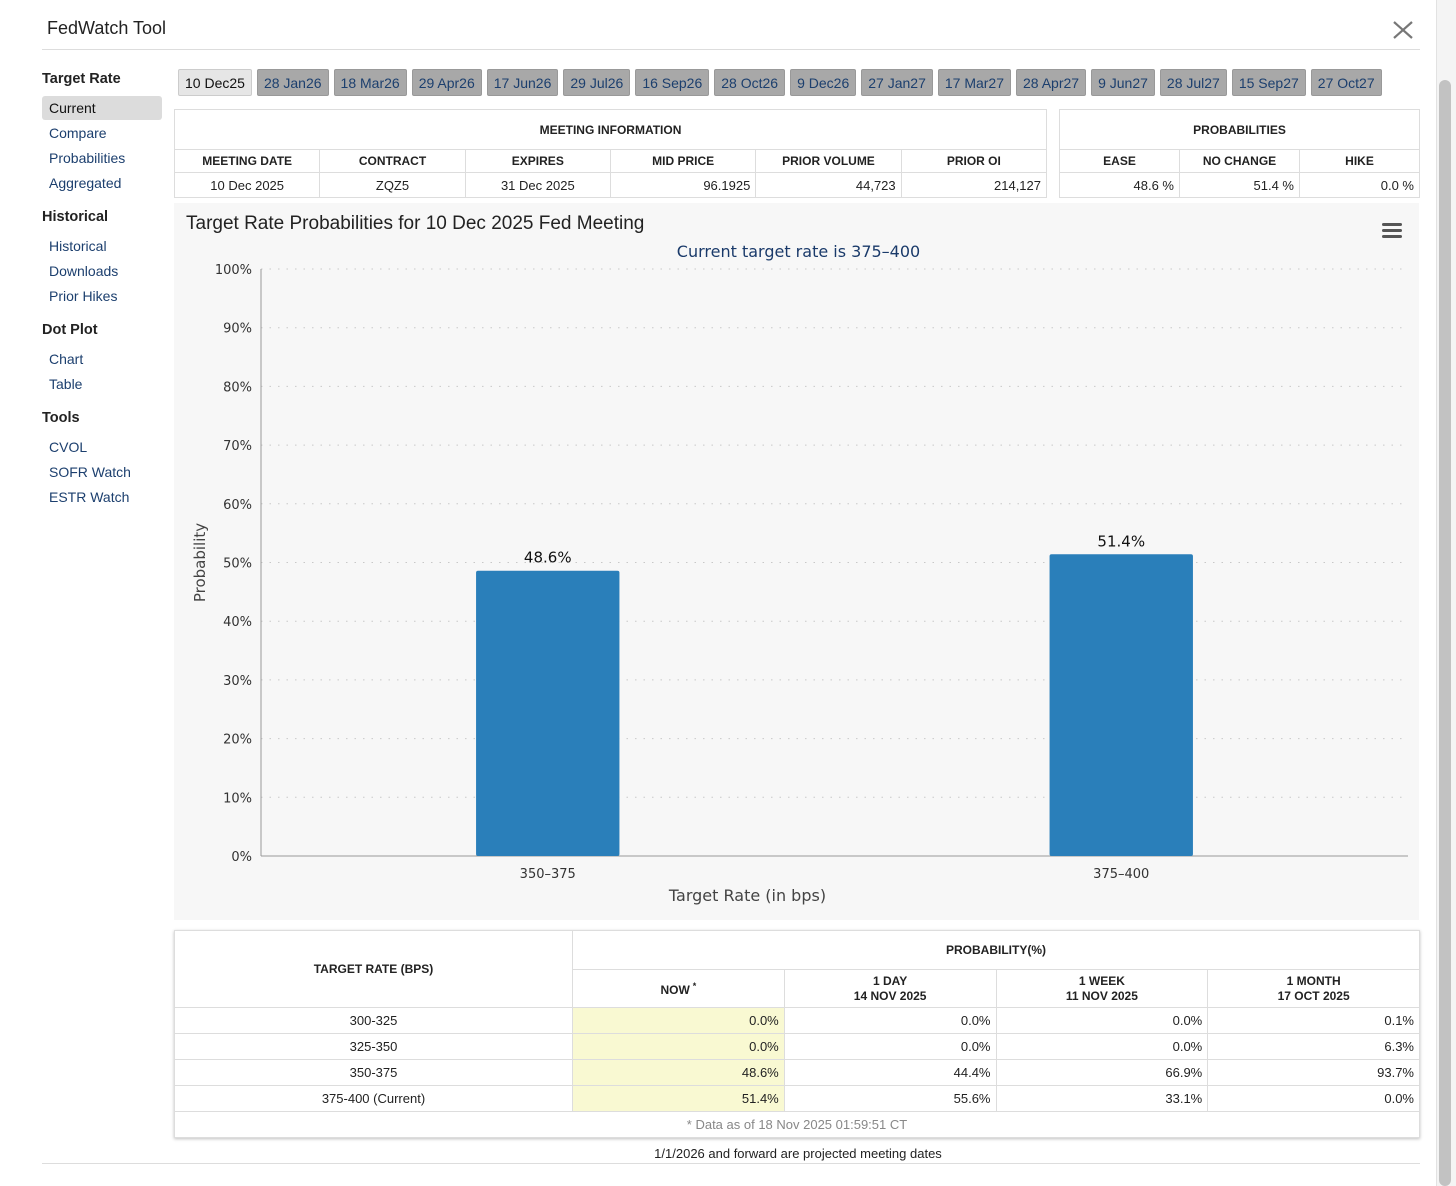 This screenshot has width=1456, height=1186. Describe the element at coordinates (683, 185) in the screenshot. I see `cell: 96.1925` at that location.